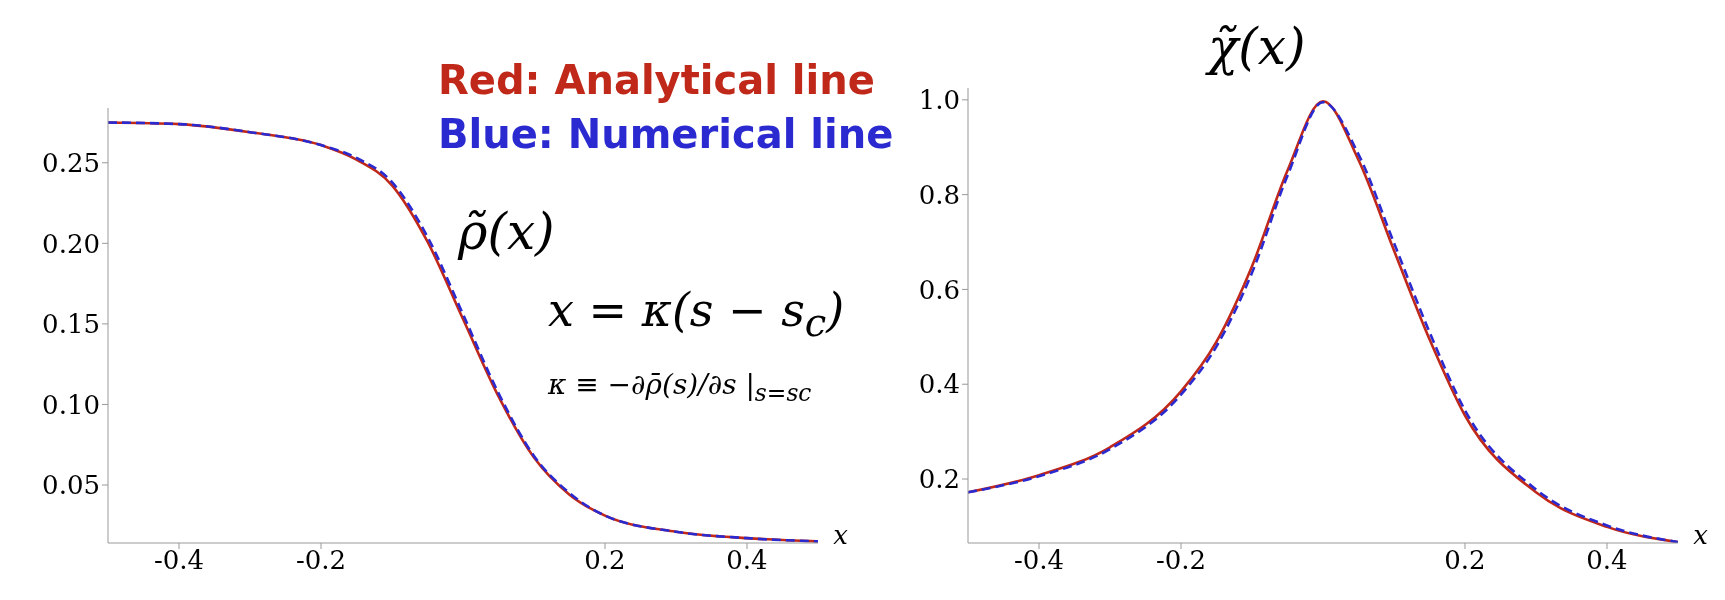 The height and width of the screenshot is (600, 1725). Describe the element at coordinates (939, 289) in the screenshot. I see `y-tick-label: 0.6` at that location.